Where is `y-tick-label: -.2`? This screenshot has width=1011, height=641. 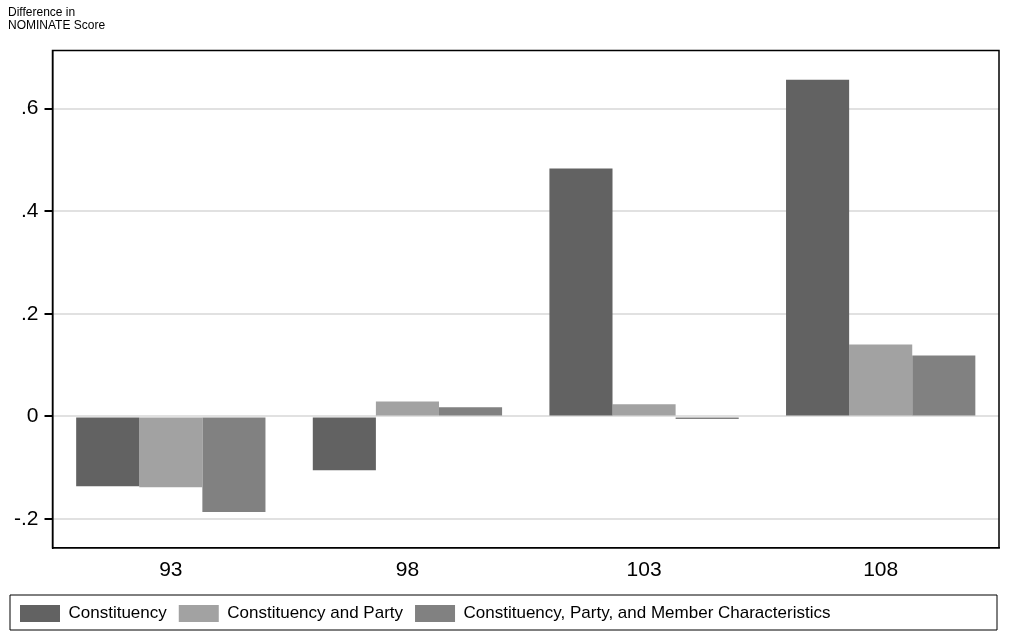 y-tick-label: -.2 is located at coordinates (26, 517).